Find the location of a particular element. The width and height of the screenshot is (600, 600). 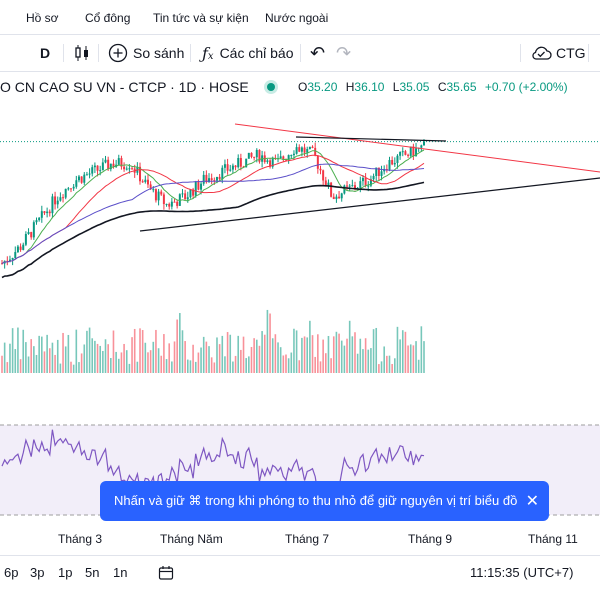

undo-icon: ↶ is located at coordinates (318, 52).